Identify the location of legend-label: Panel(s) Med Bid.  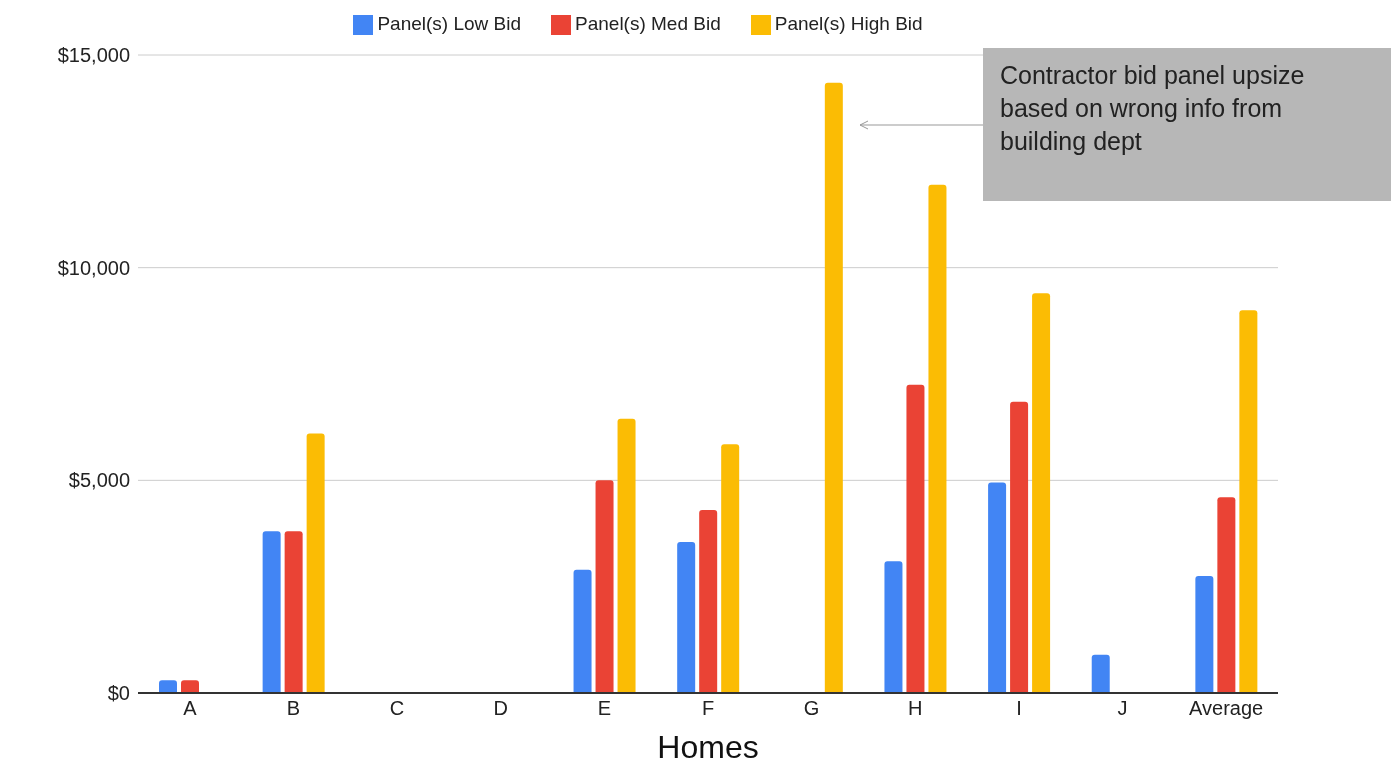
(648, 23).